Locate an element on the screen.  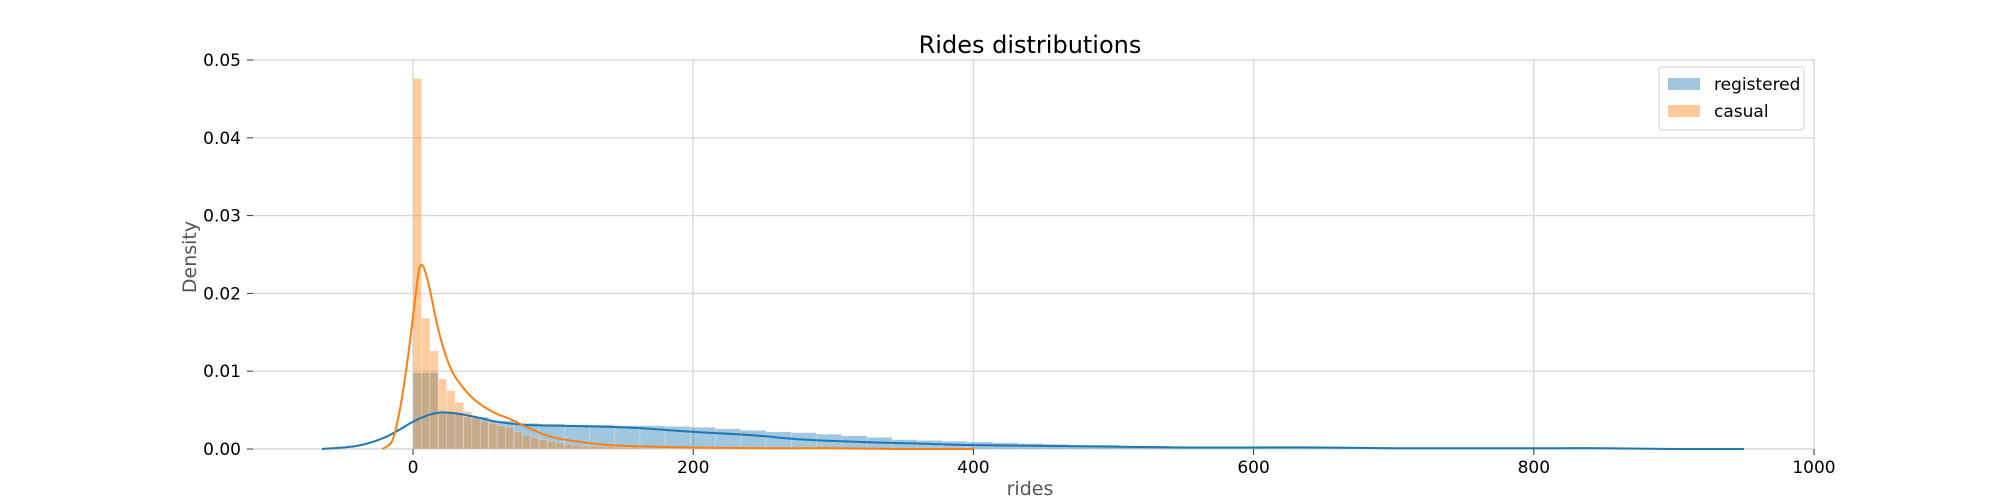
legend-frame is located at coordinates (1731, 98).